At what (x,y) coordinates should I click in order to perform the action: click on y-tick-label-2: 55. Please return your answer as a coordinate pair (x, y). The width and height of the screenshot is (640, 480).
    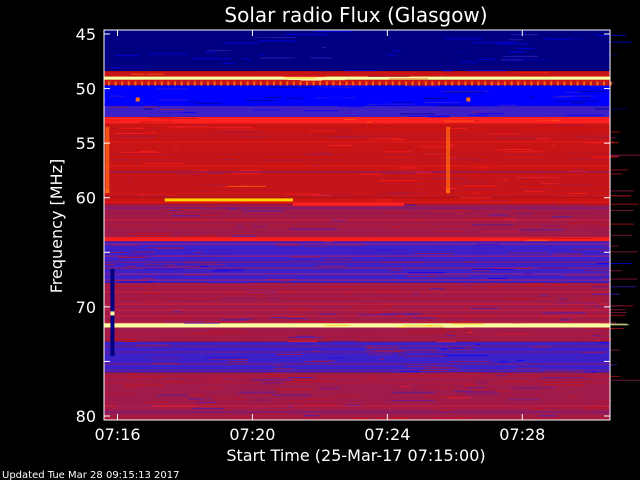
    Looking at the image, I should click on (86, 143).